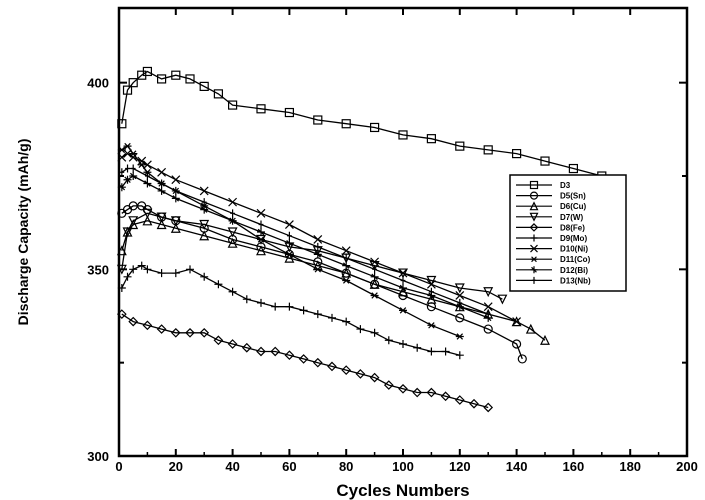 The height and width of the screenshot is (500, 705). I want to click on legend-entry: D3, so click(543, 185).